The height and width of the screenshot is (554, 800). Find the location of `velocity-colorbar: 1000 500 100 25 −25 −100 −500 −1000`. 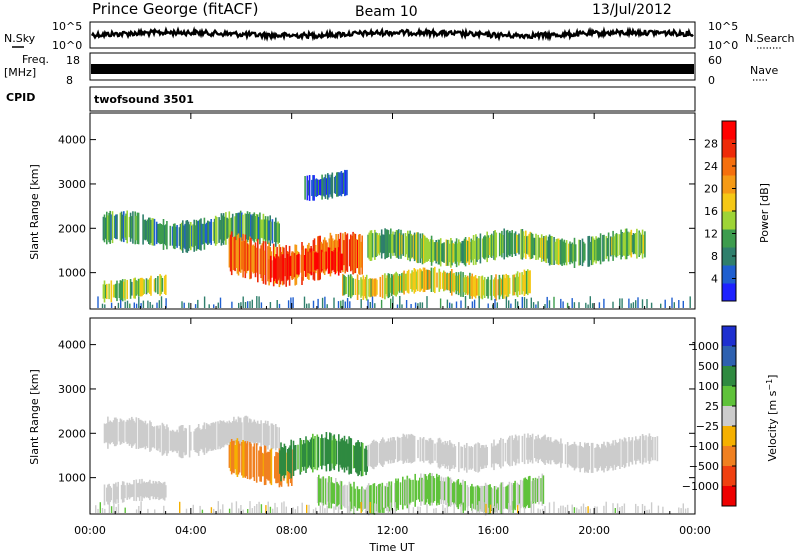

velocity-colorbar: 1000 500 100 25 −25 −100 −500 −1000 is located at coordinates (709, 416).